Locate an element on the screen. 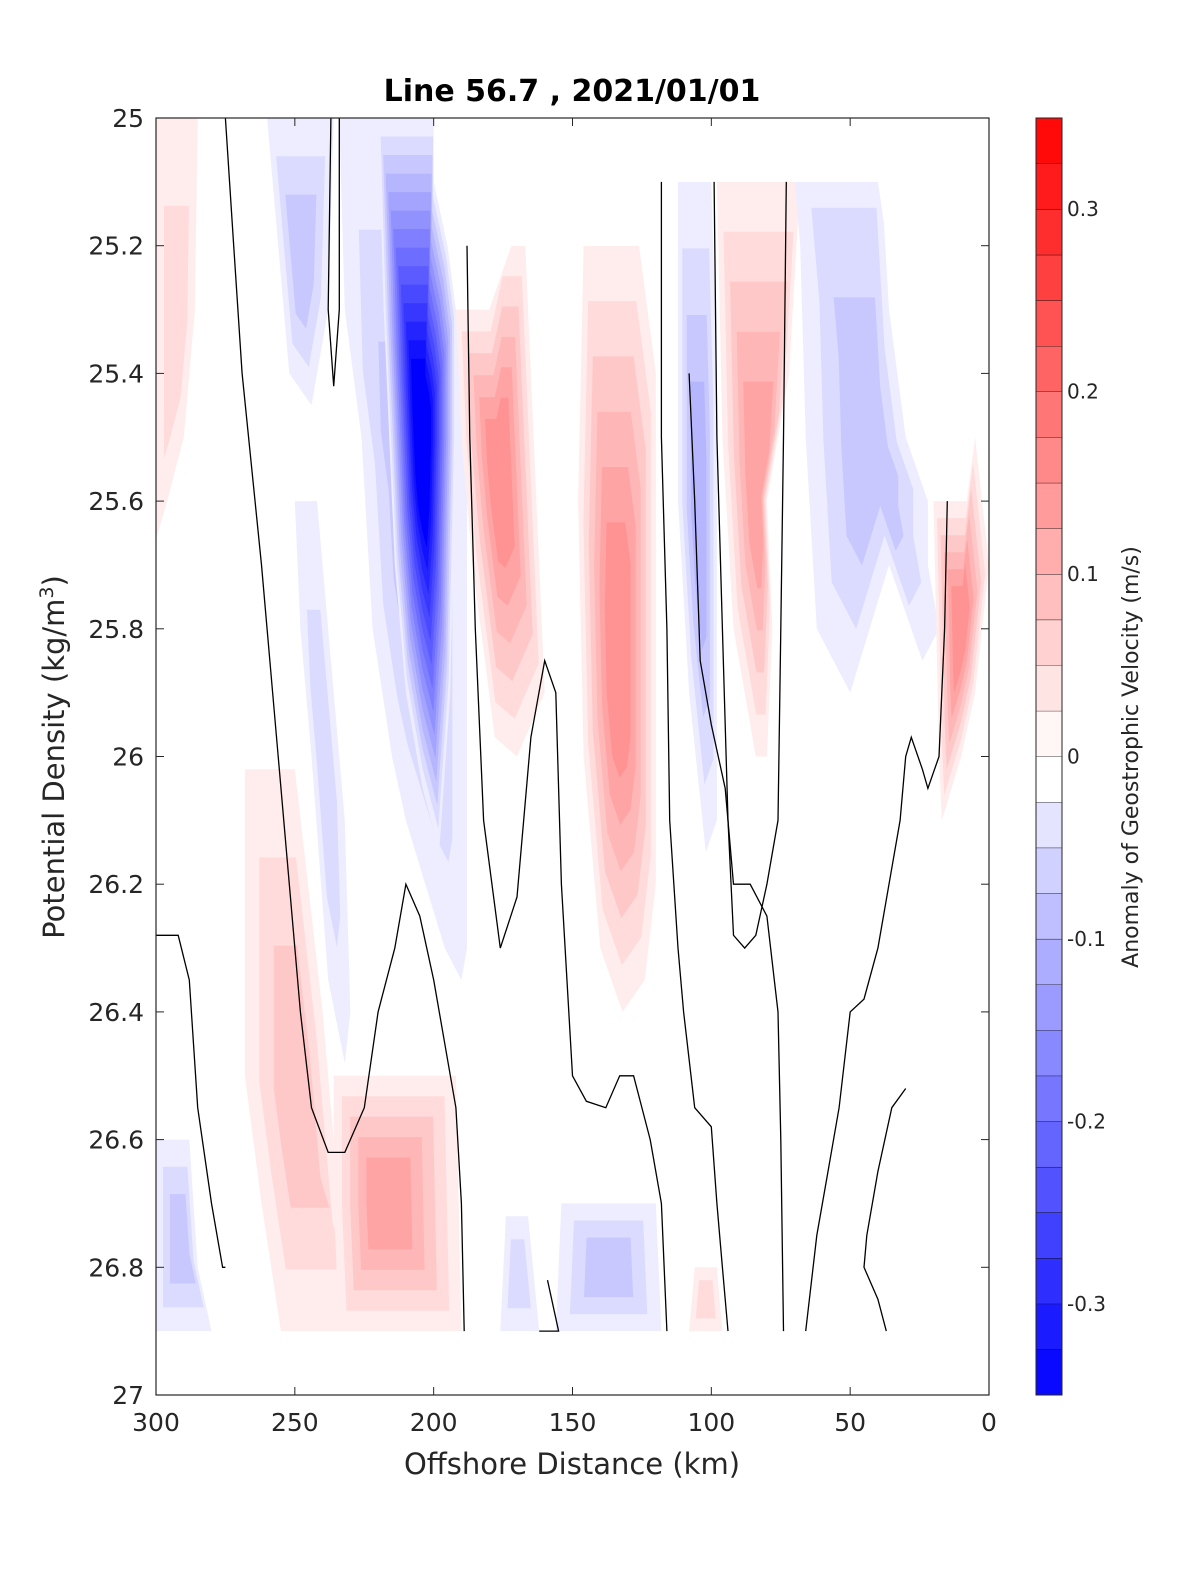 The image size is (1200, 1575). y-tick-label: 25 is located at coordinates (128, 118).